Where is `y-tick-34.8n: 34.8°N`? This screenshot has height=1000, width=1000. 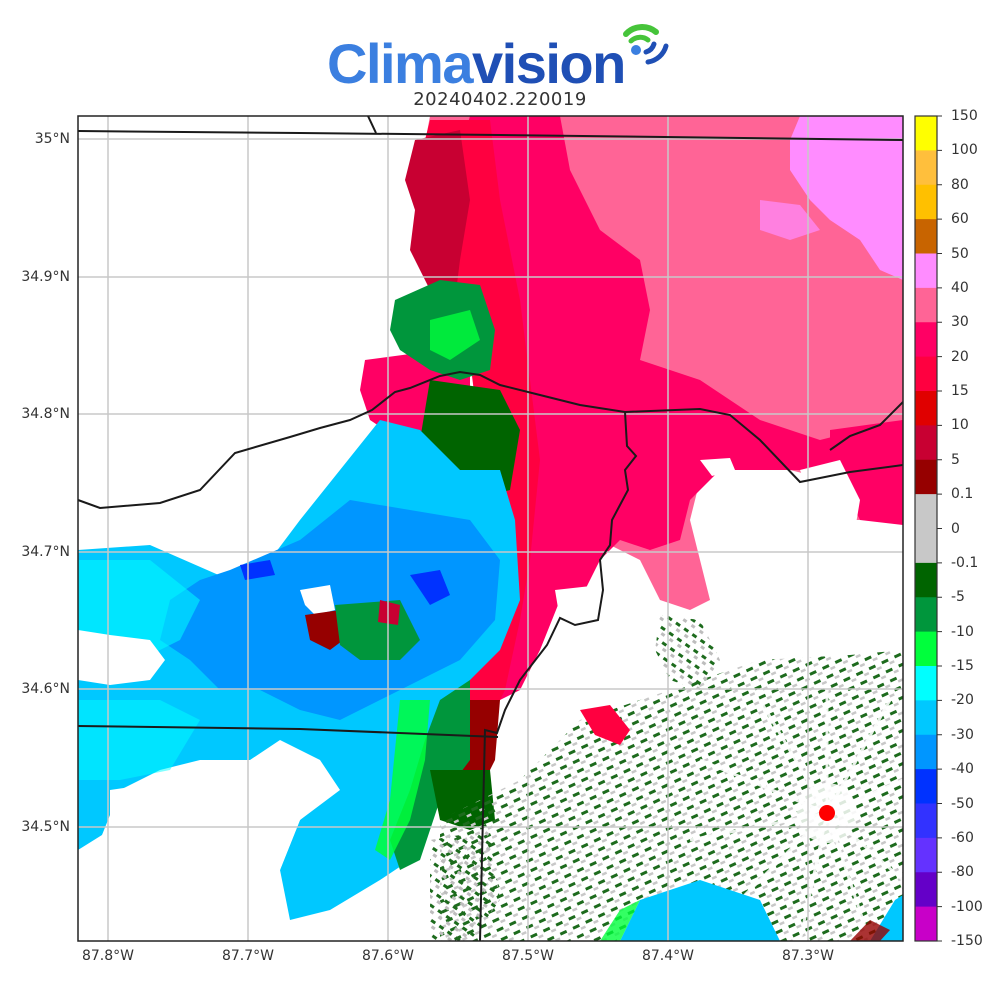
y-tick-34.8n: 34.8°N is located at coordinates (45, 414).